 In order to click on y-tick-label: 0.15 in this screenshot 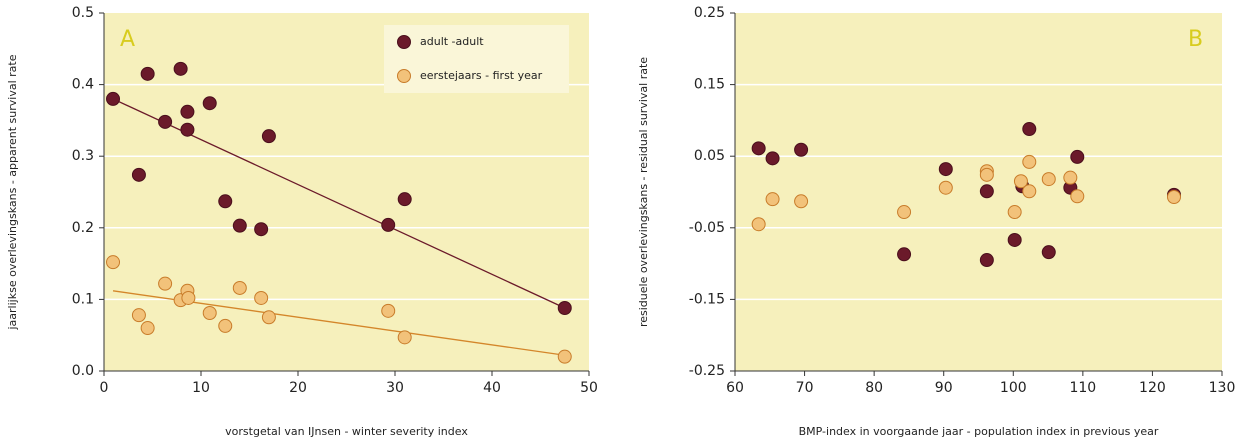, I will do `click(709, 85)`.